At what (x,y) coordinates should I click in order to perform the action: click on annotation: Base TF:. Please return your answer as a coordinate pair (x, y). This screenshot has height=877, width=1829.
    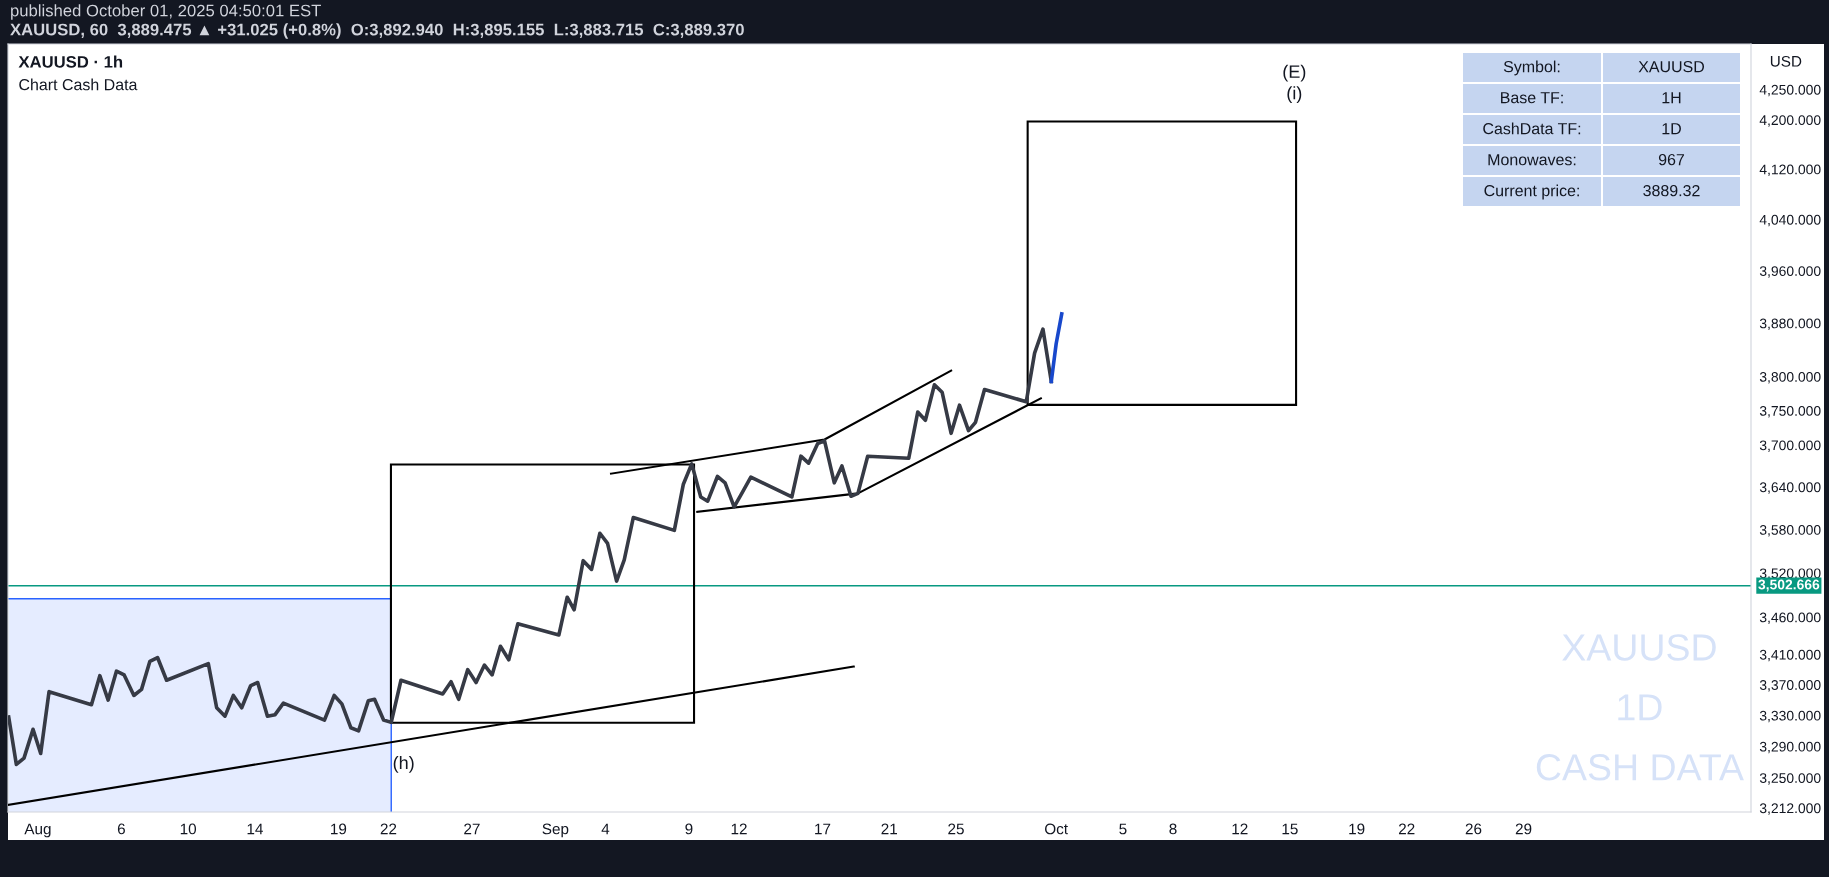
    Looking at the image, I should click on (1532, 98).